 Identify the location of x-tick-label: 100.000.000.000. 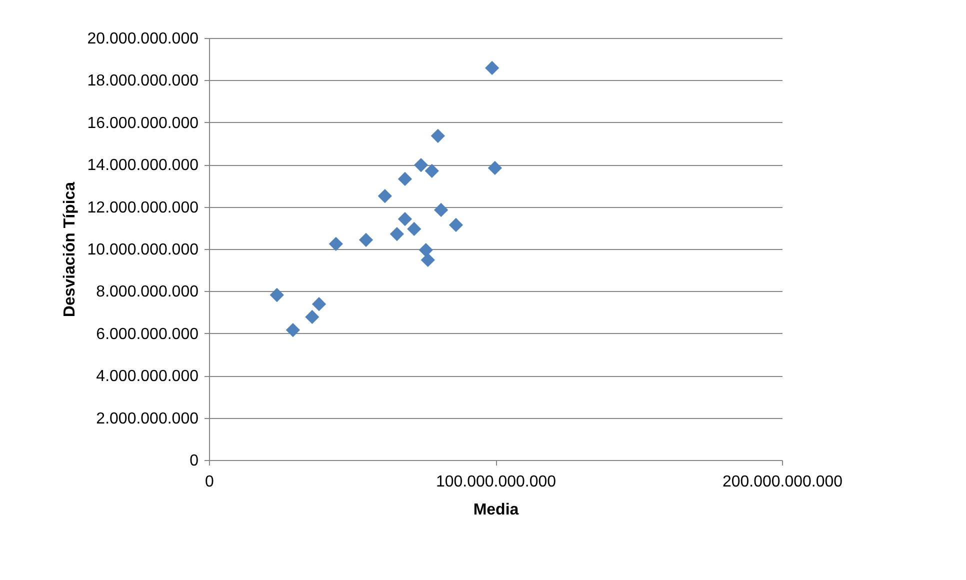
(496, 482).